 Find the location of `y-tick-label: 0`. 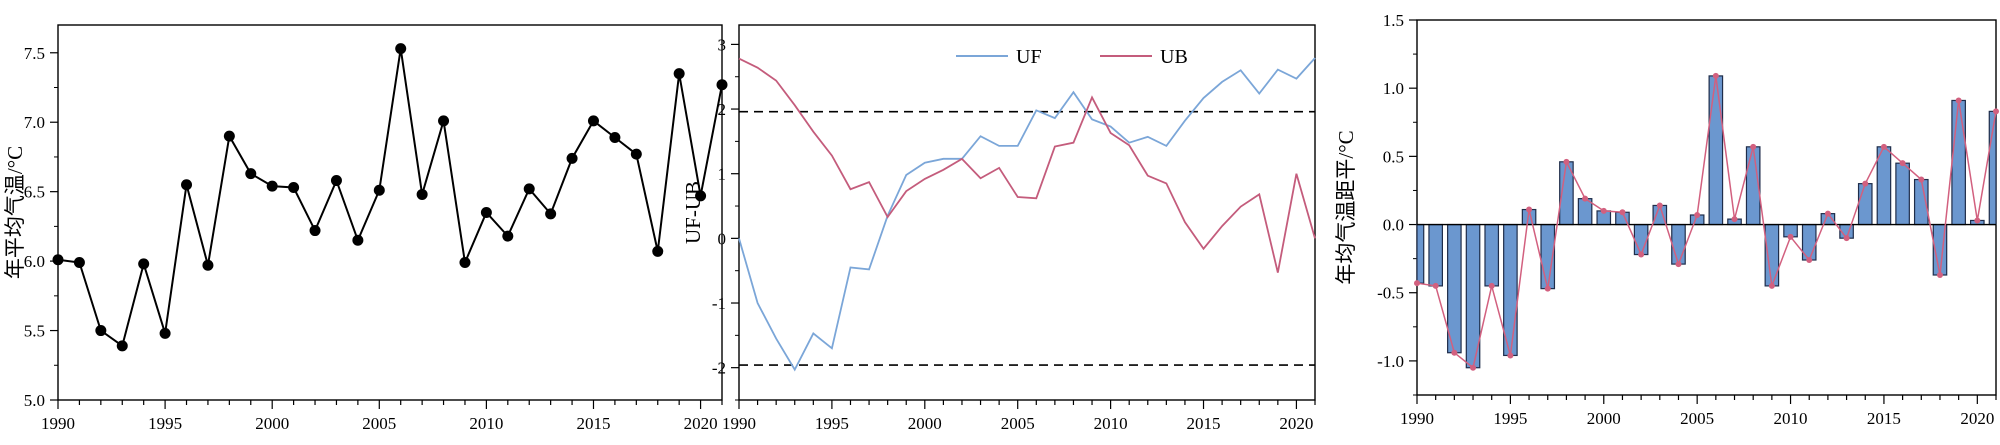

y-tick-label: 0 is located at coordinates (722, 238).